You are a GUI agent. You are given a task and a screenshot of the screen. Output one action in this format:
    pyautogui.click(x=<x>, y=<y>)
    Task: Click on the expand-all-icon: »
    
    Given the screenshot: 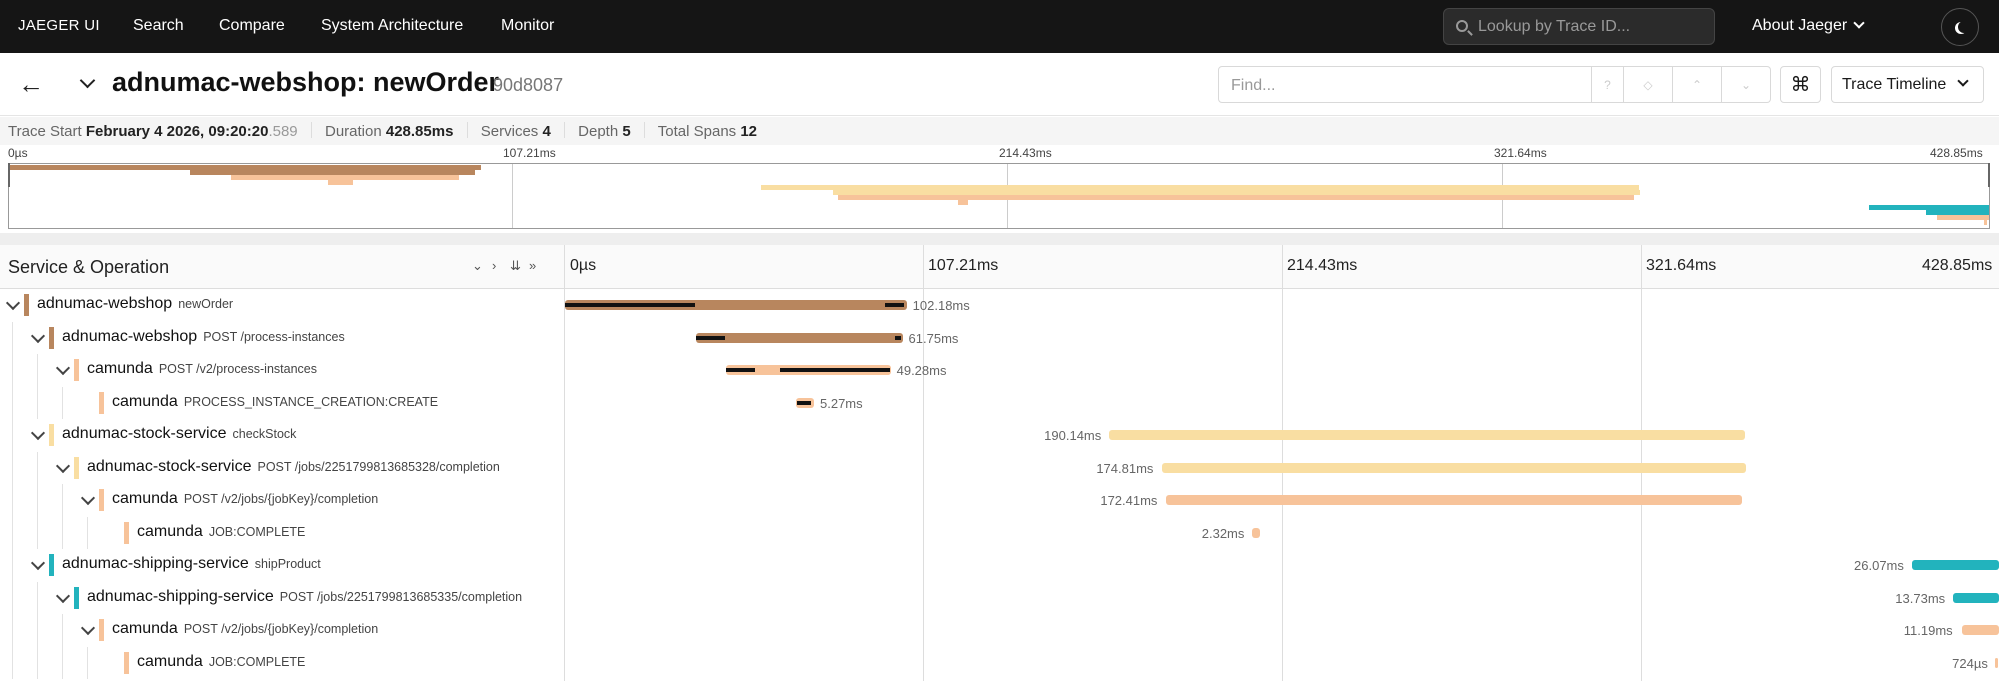 What is the action you would take?
    pyautogui.click(x=533, y=265)
    